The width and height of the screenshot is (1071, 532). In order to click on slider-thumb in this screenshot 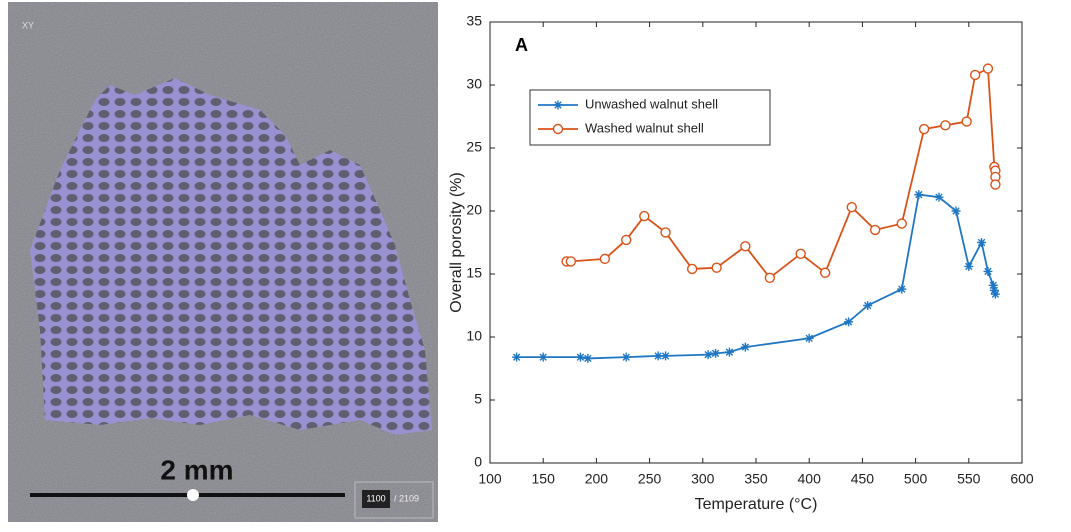, I will do `click(193, 495)`.